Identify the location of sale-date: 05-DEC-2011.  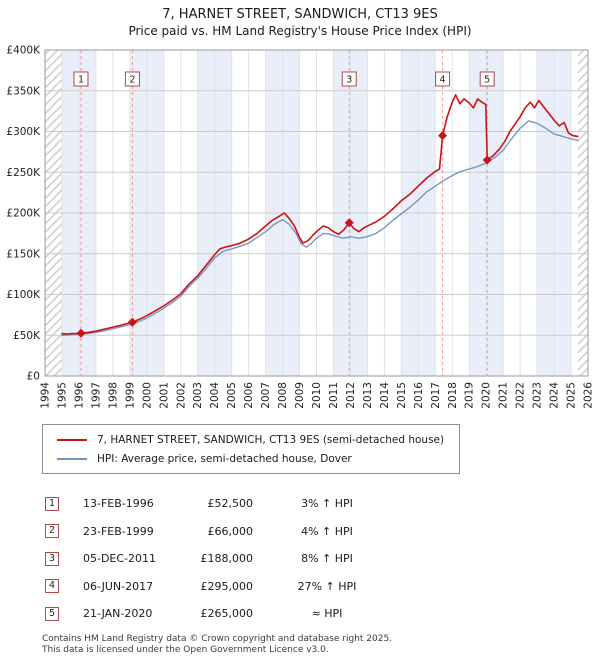
(120, 559).